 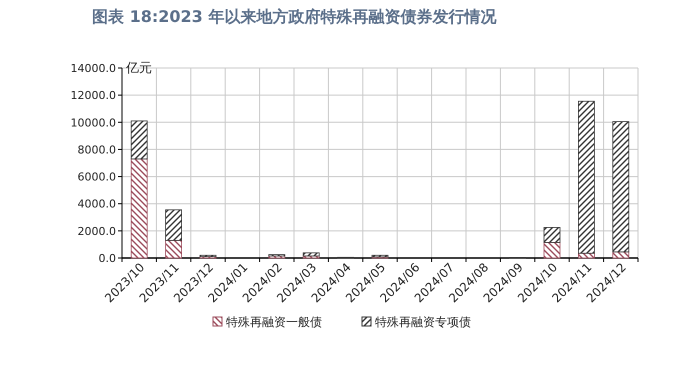 What do you see at coordinates (138, 68) in the screenshot?
I see `y-axis-title: 亿元` at bounding box center [138, 68].